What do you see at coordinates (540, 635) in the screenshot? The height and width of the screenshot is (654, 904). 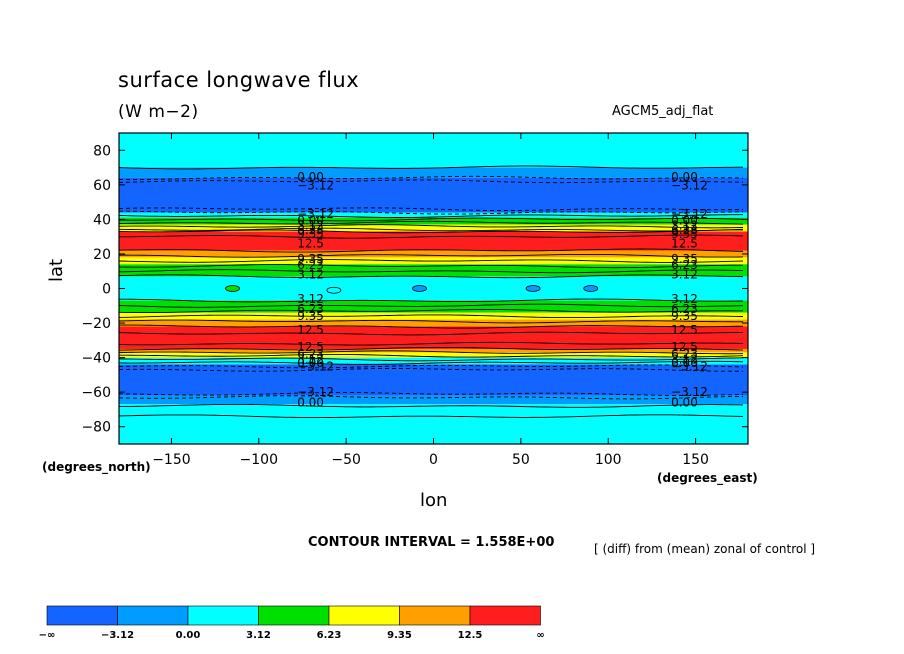 I see `colorbar-label: ∞` at bounding box center [540, 635].